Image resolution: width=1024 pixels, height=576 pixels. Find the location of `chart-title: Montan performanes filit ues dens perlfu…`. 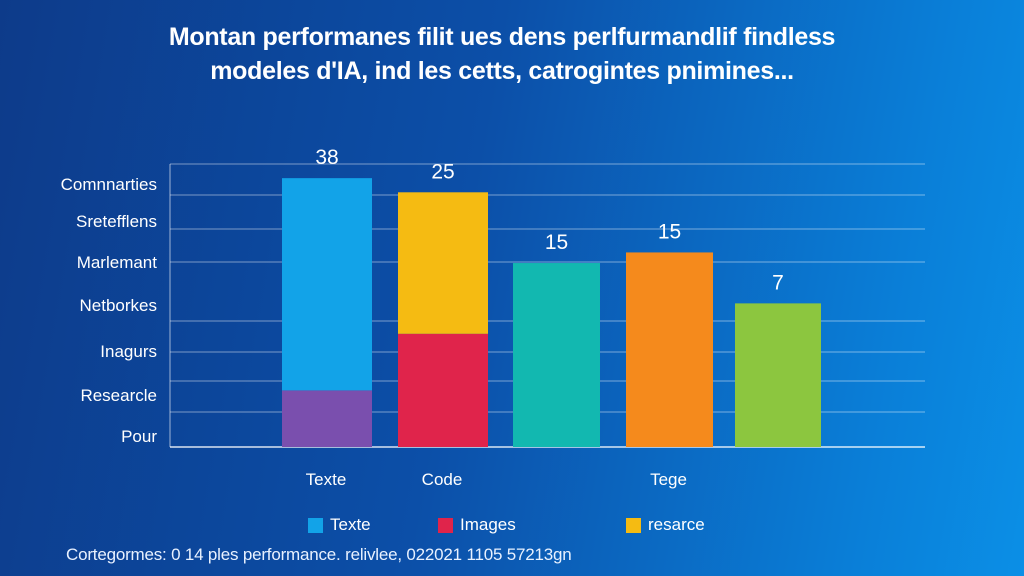

chart-title: Montan performanes filit ues dens perlfu… is located at coordinates (502, 54).